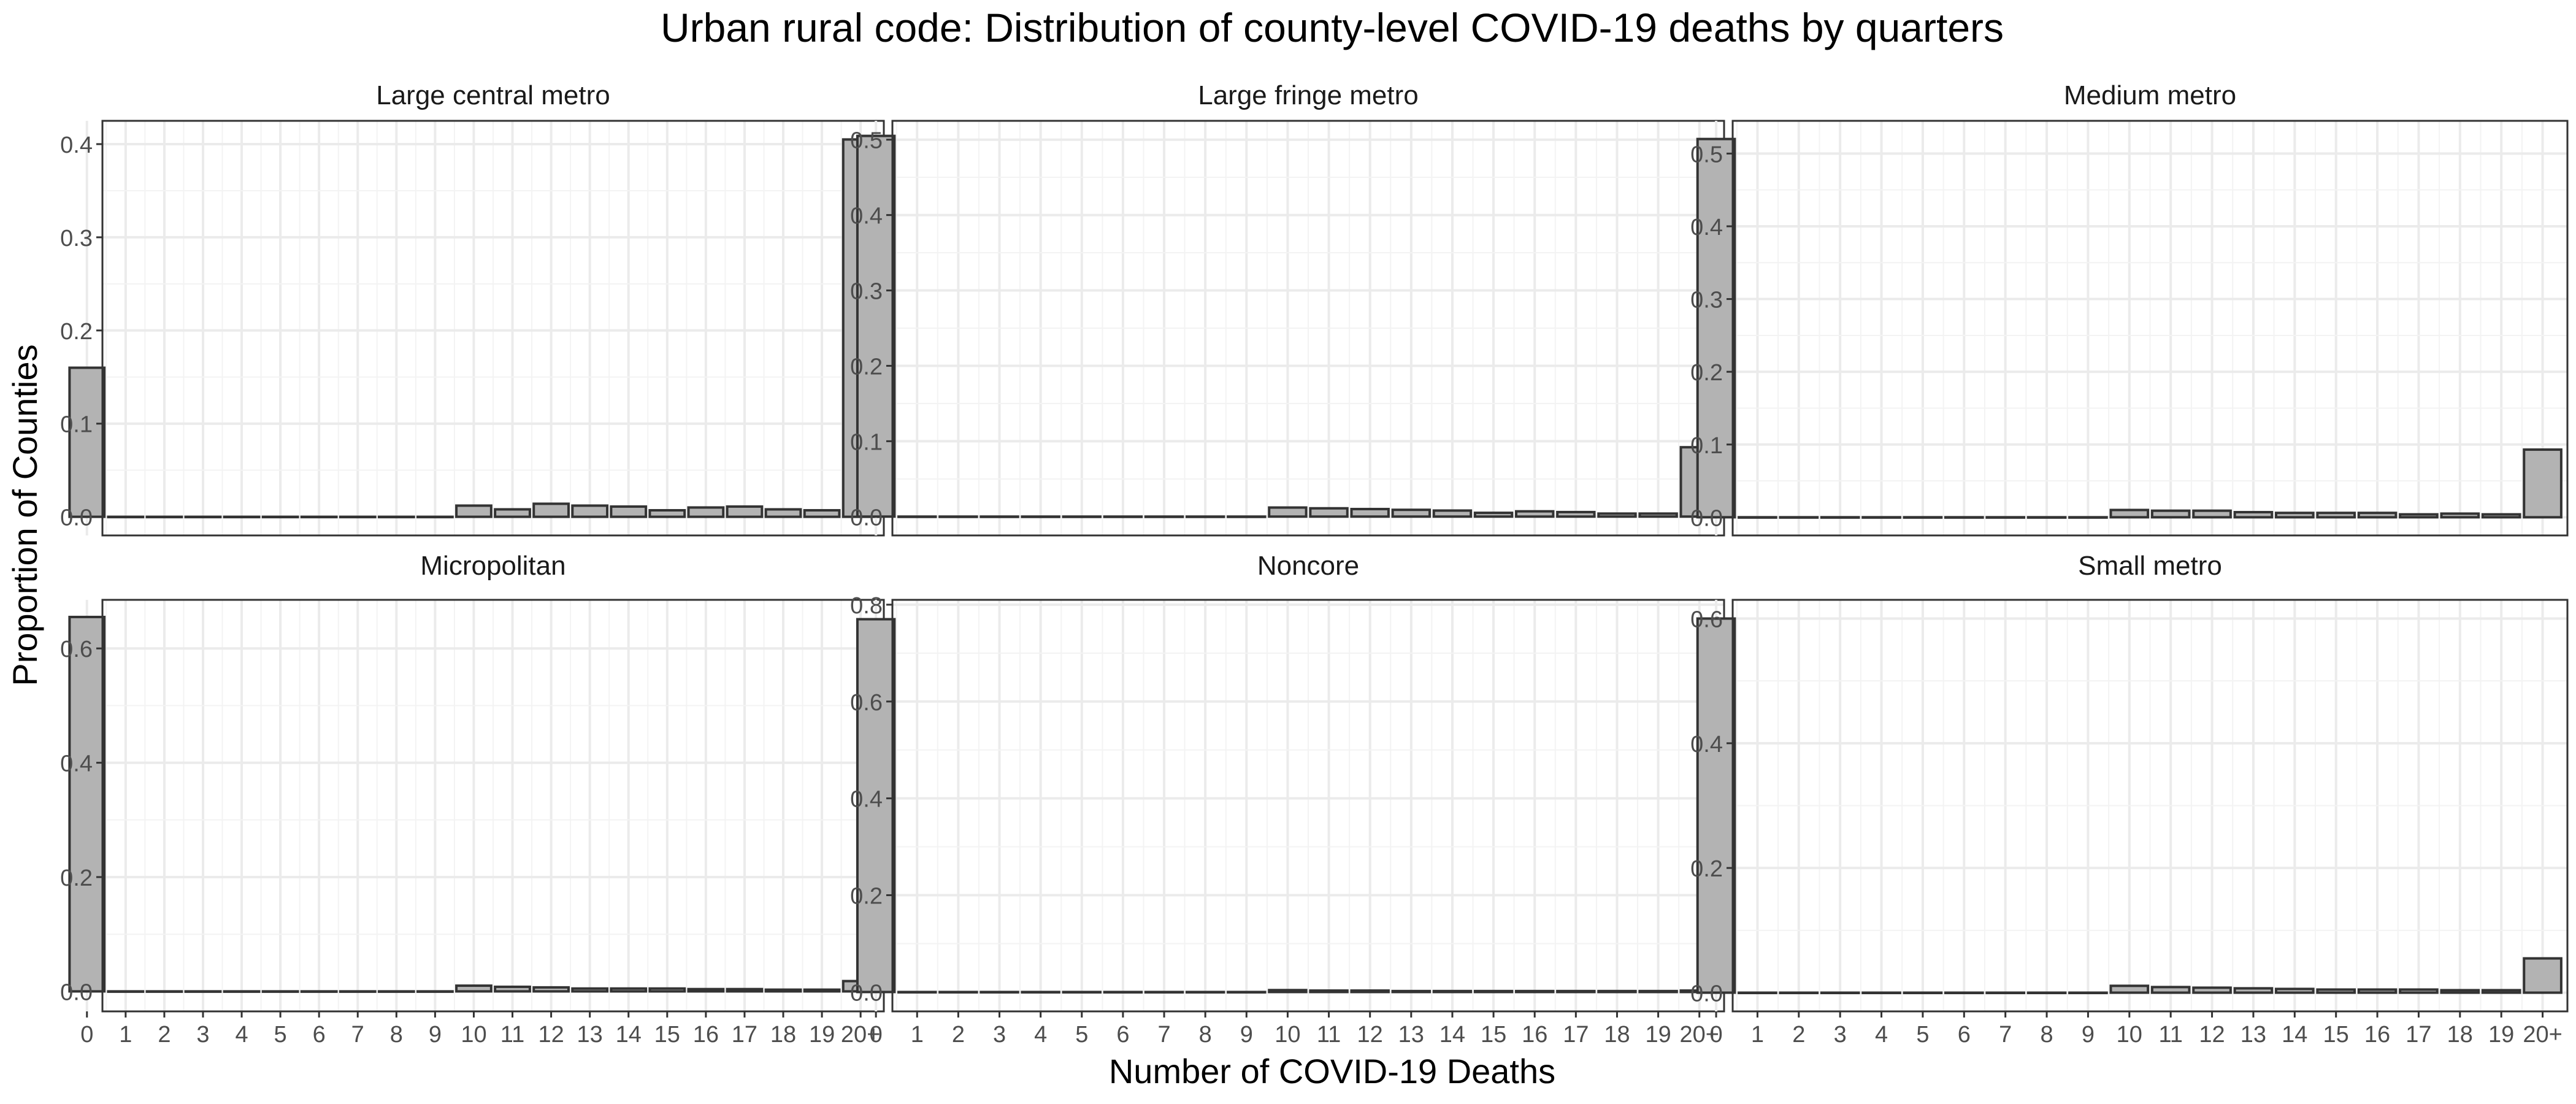  What do you see at coordinates (2150, 328) in the screenshot?
I see `panel-border` at bounding box center [2150, 328].